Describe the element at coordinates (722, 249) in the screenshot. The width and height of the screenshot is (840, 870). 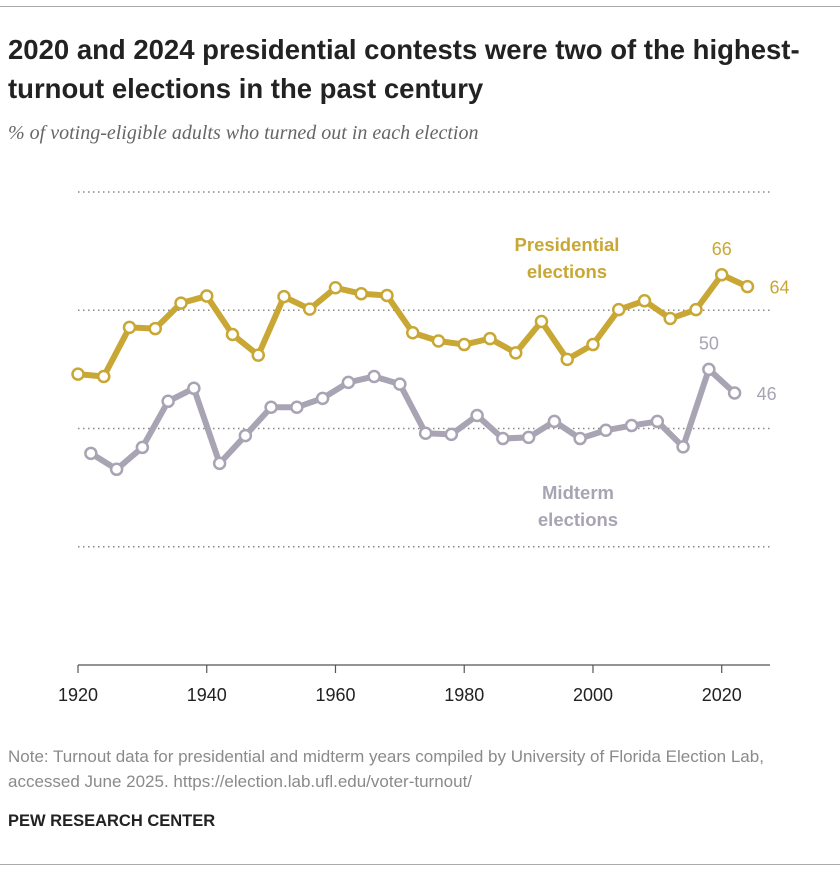
I see `data-label: 66` at that location.